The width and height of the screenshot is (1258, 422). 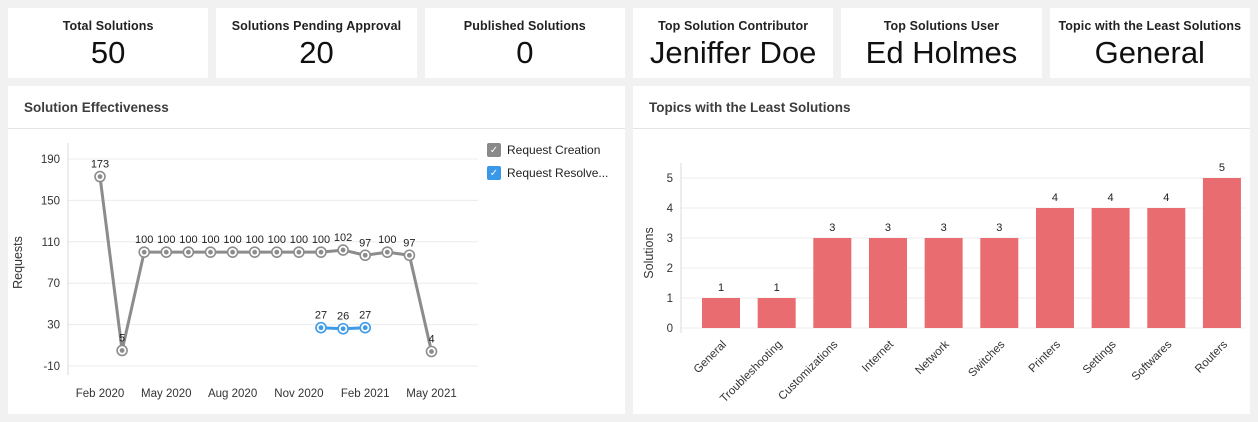 What do you see at coordinates (51, 243) in the screenshot?
I see `svg-text: 110` at bounding box center [51, 243].